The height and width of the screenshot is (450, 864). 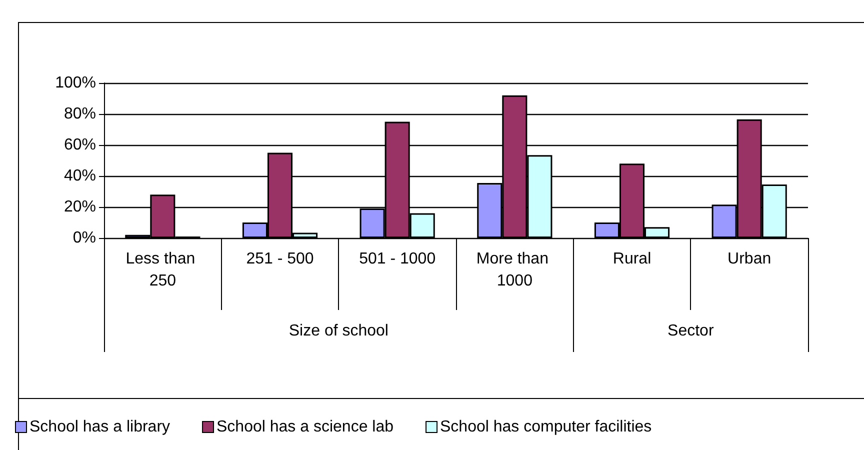 I want to click on y-tick-label: 60%, so click(x=80, y=145).